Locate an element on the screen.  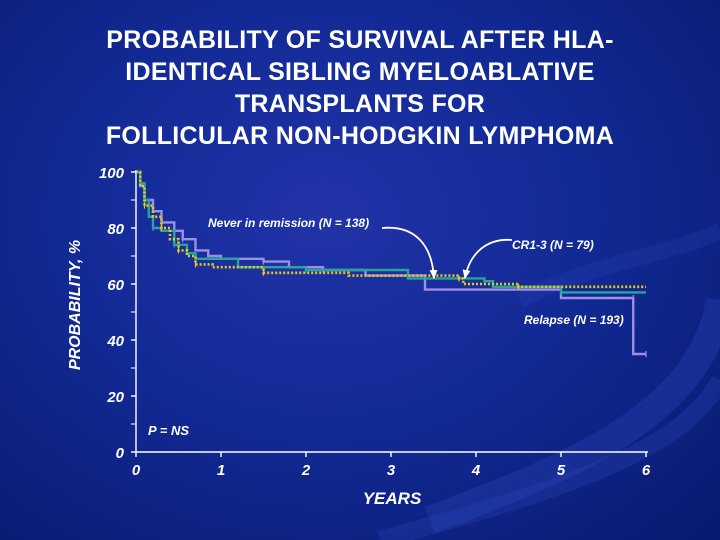
x-tick-label: 0 is located at coordinates (136, 470).